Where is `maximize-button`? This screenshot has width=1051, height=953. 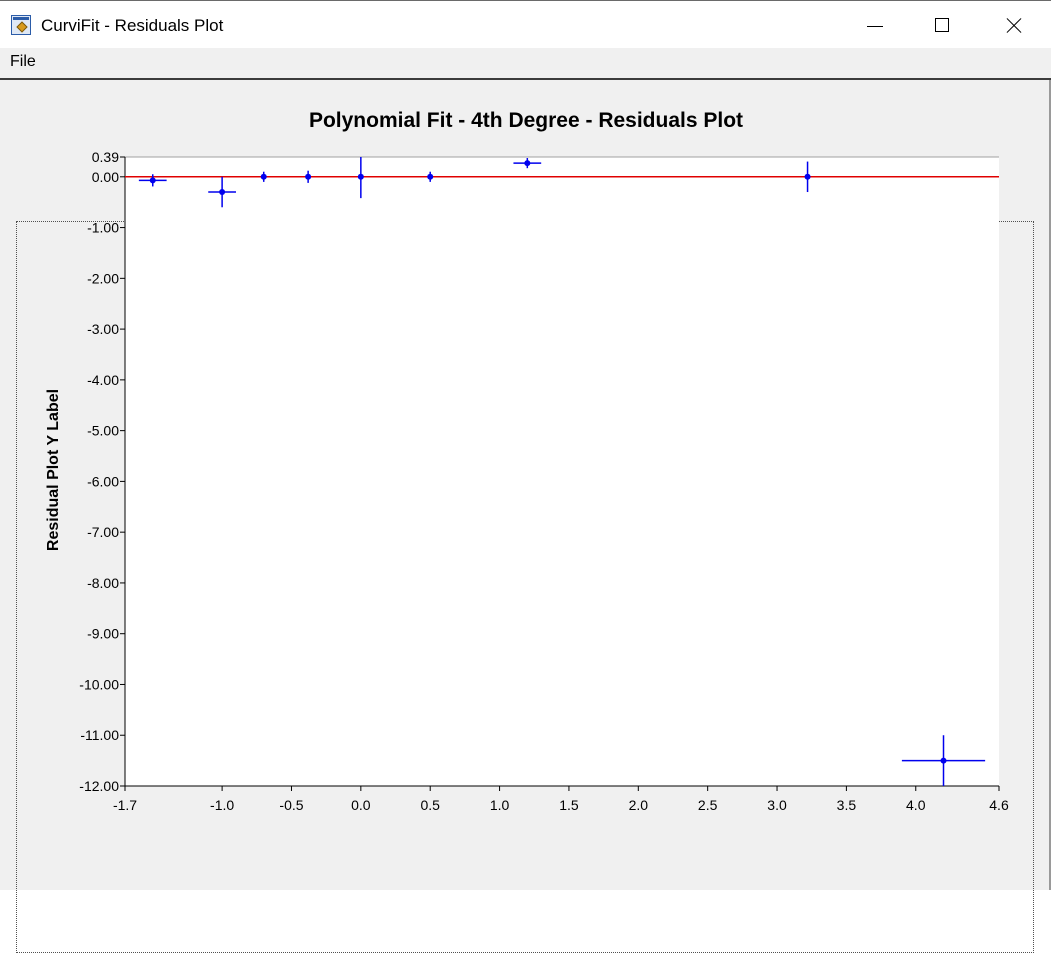
maximize-button is located at coordinates (943, 25).